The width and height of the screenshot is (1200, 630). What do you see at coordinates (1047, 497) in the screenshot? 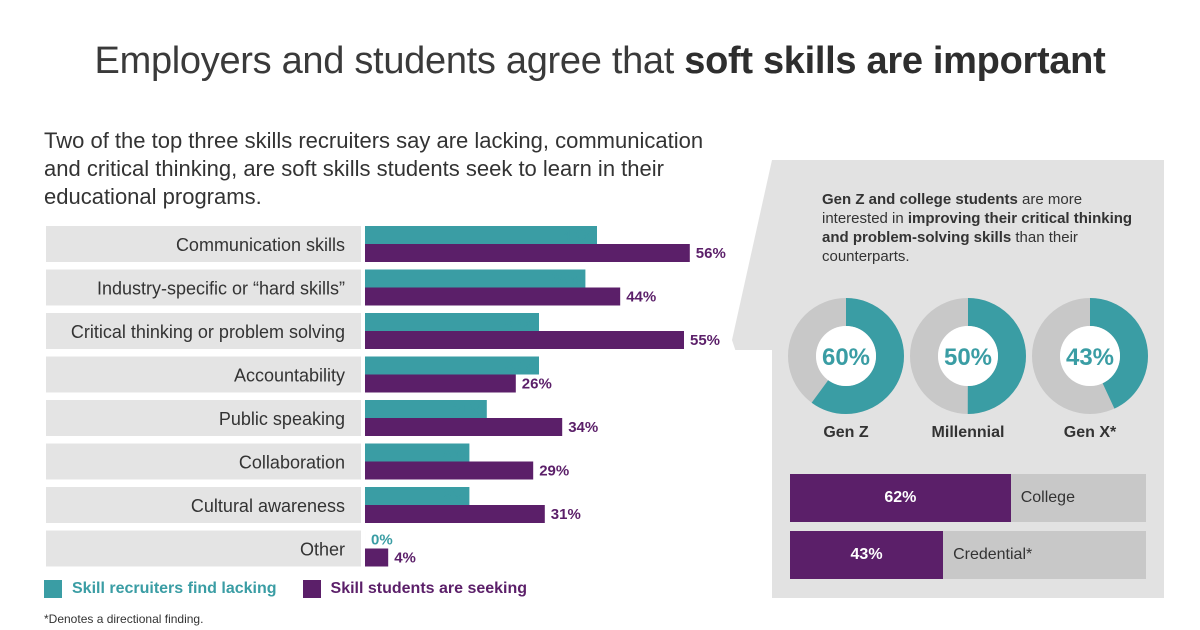
I see `education-bar-label: College` at bounding box center [1047, 497].